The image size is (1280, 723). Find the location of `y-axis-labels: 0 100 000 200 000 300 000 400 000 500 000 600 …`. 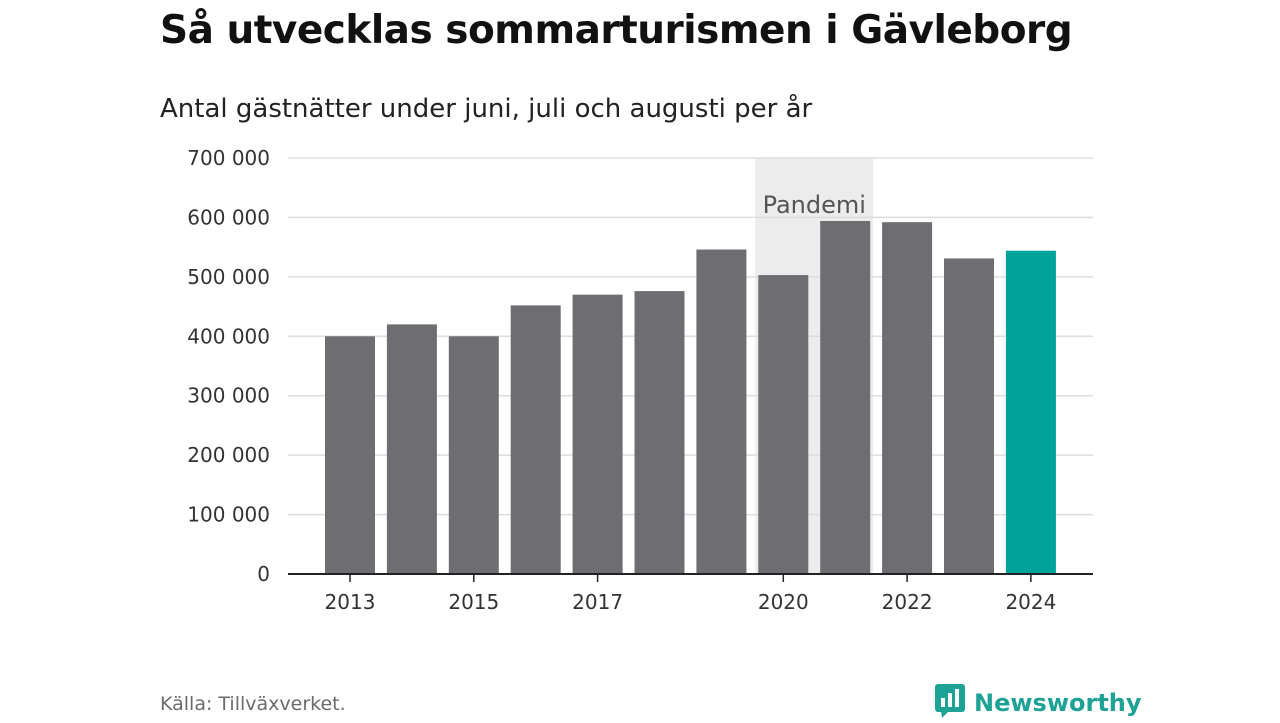

y-axis-labels: 0 100 000 200 000 300 000 400 000 500 000 600 … is located at coordinates (228, 366).